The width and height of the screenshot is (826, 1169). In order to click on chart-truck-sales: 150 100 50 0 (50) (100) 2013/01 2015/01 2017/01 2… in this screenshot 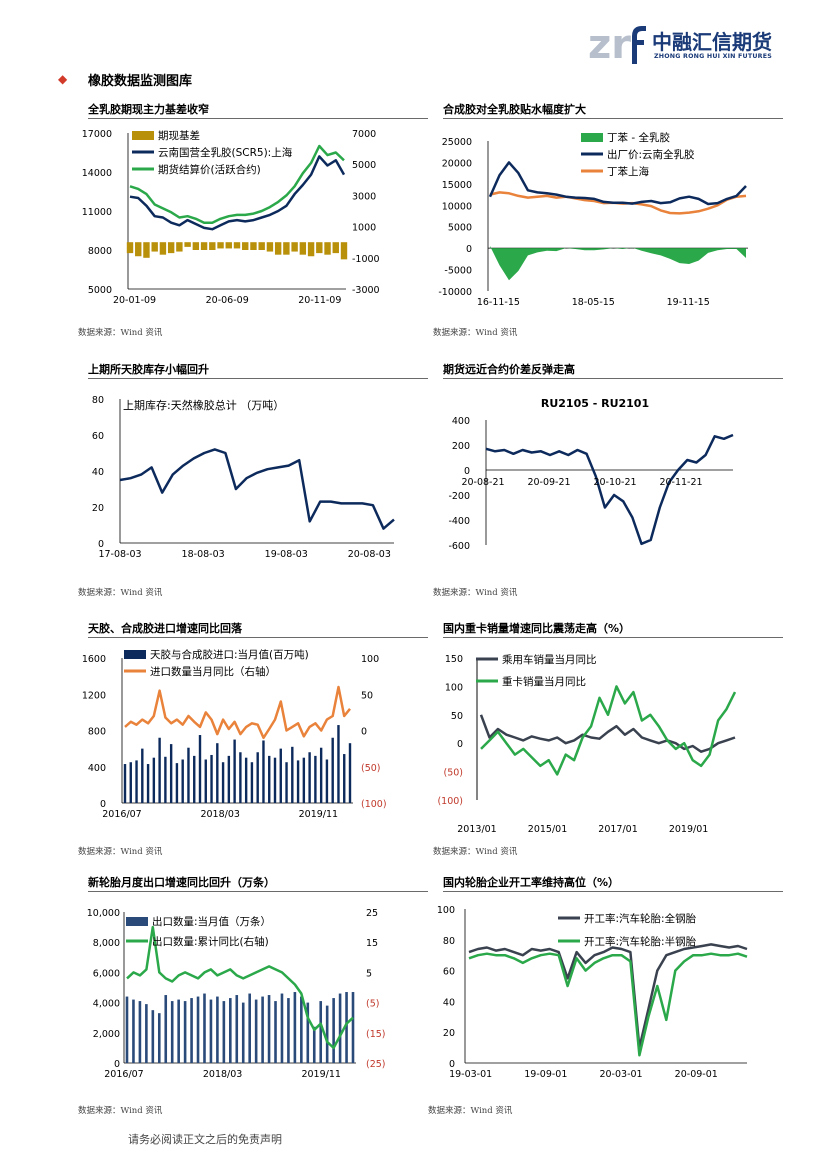, I will do `click(587, 744)`.